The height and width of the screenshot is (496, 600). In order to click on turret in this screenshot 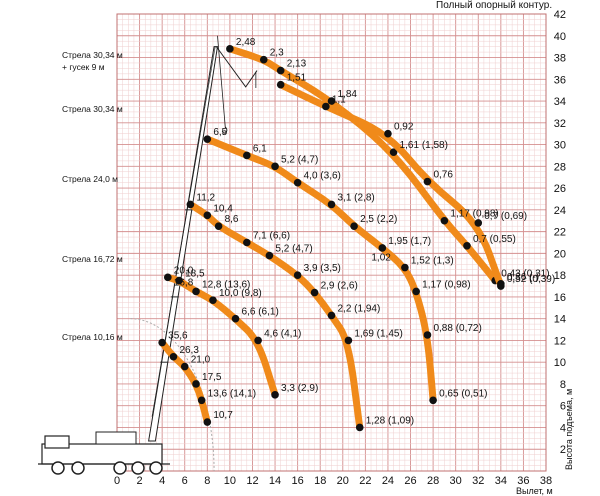, I will do `click(116, 438)`.